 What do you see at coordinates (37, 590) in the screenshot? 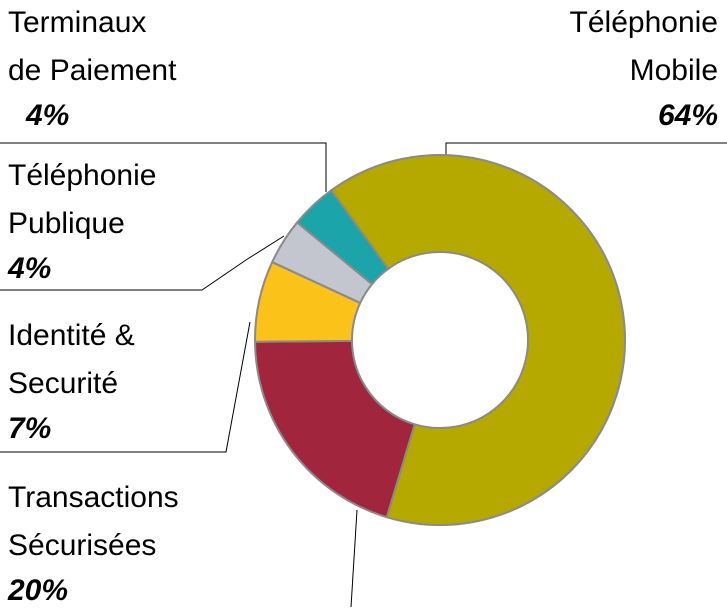
I see `value-label: 20%` at bounding box center [37, 590].